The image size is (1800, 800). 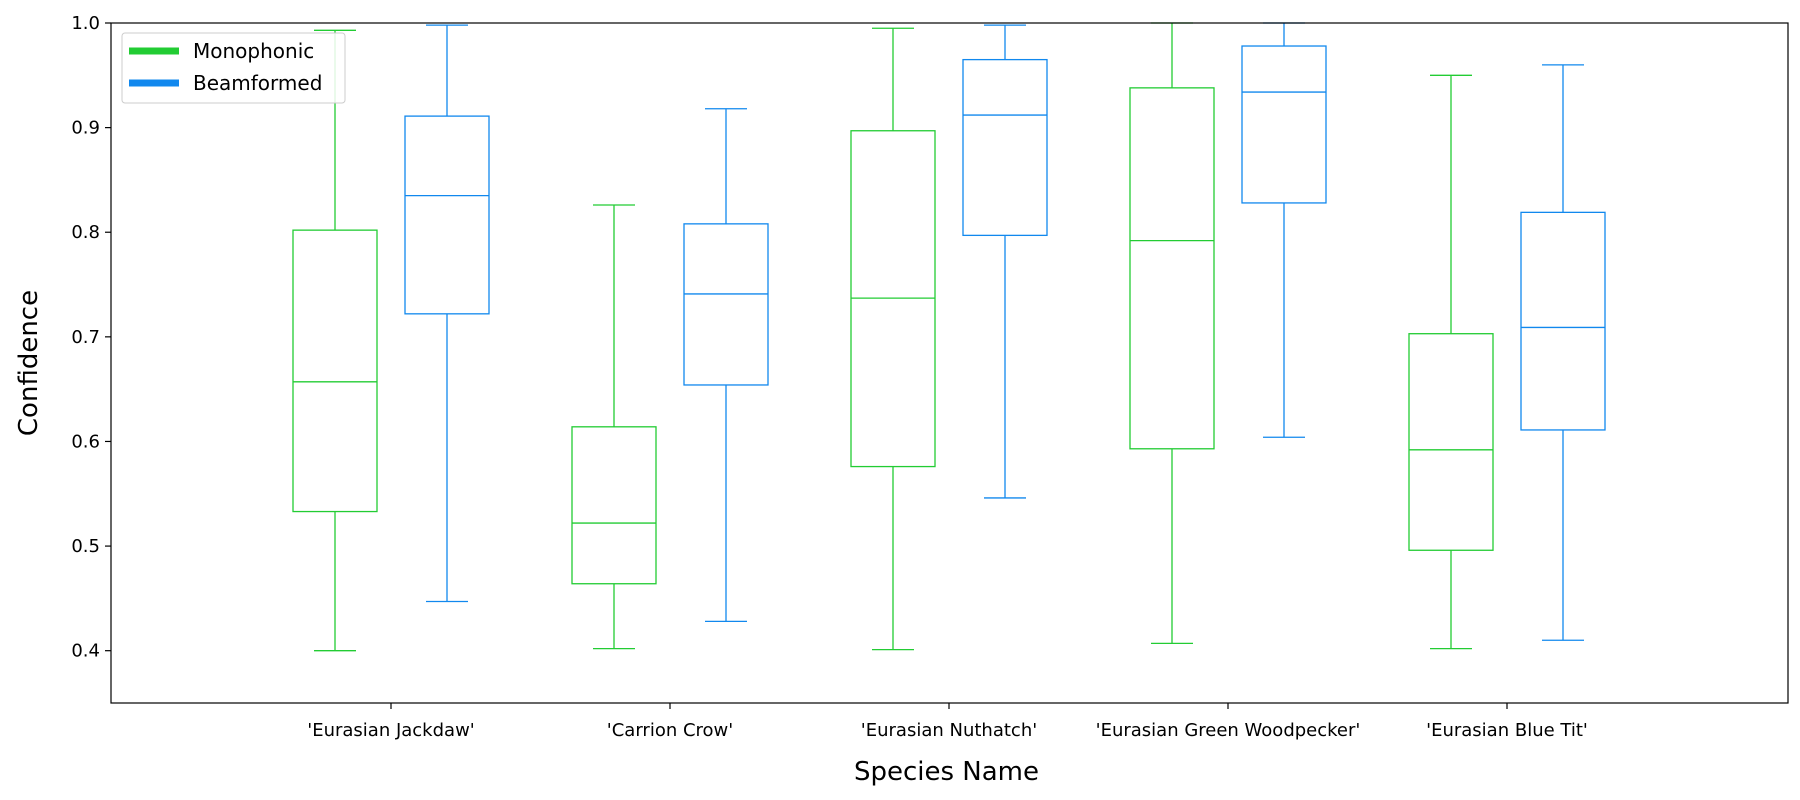 What do you see at coordinates (85, 337) in the screenshot?
I see `y-tick-label: 0.7` at bounding box center [85, 337].